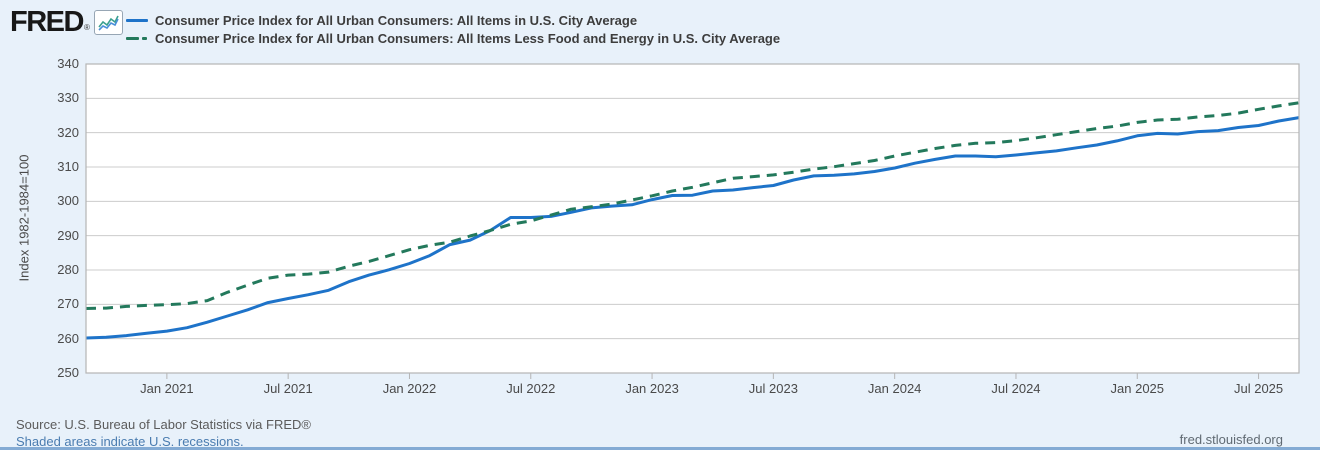 The image size is (1320, 450). I want to click on y-tick-label: 310, so click(68, 166).